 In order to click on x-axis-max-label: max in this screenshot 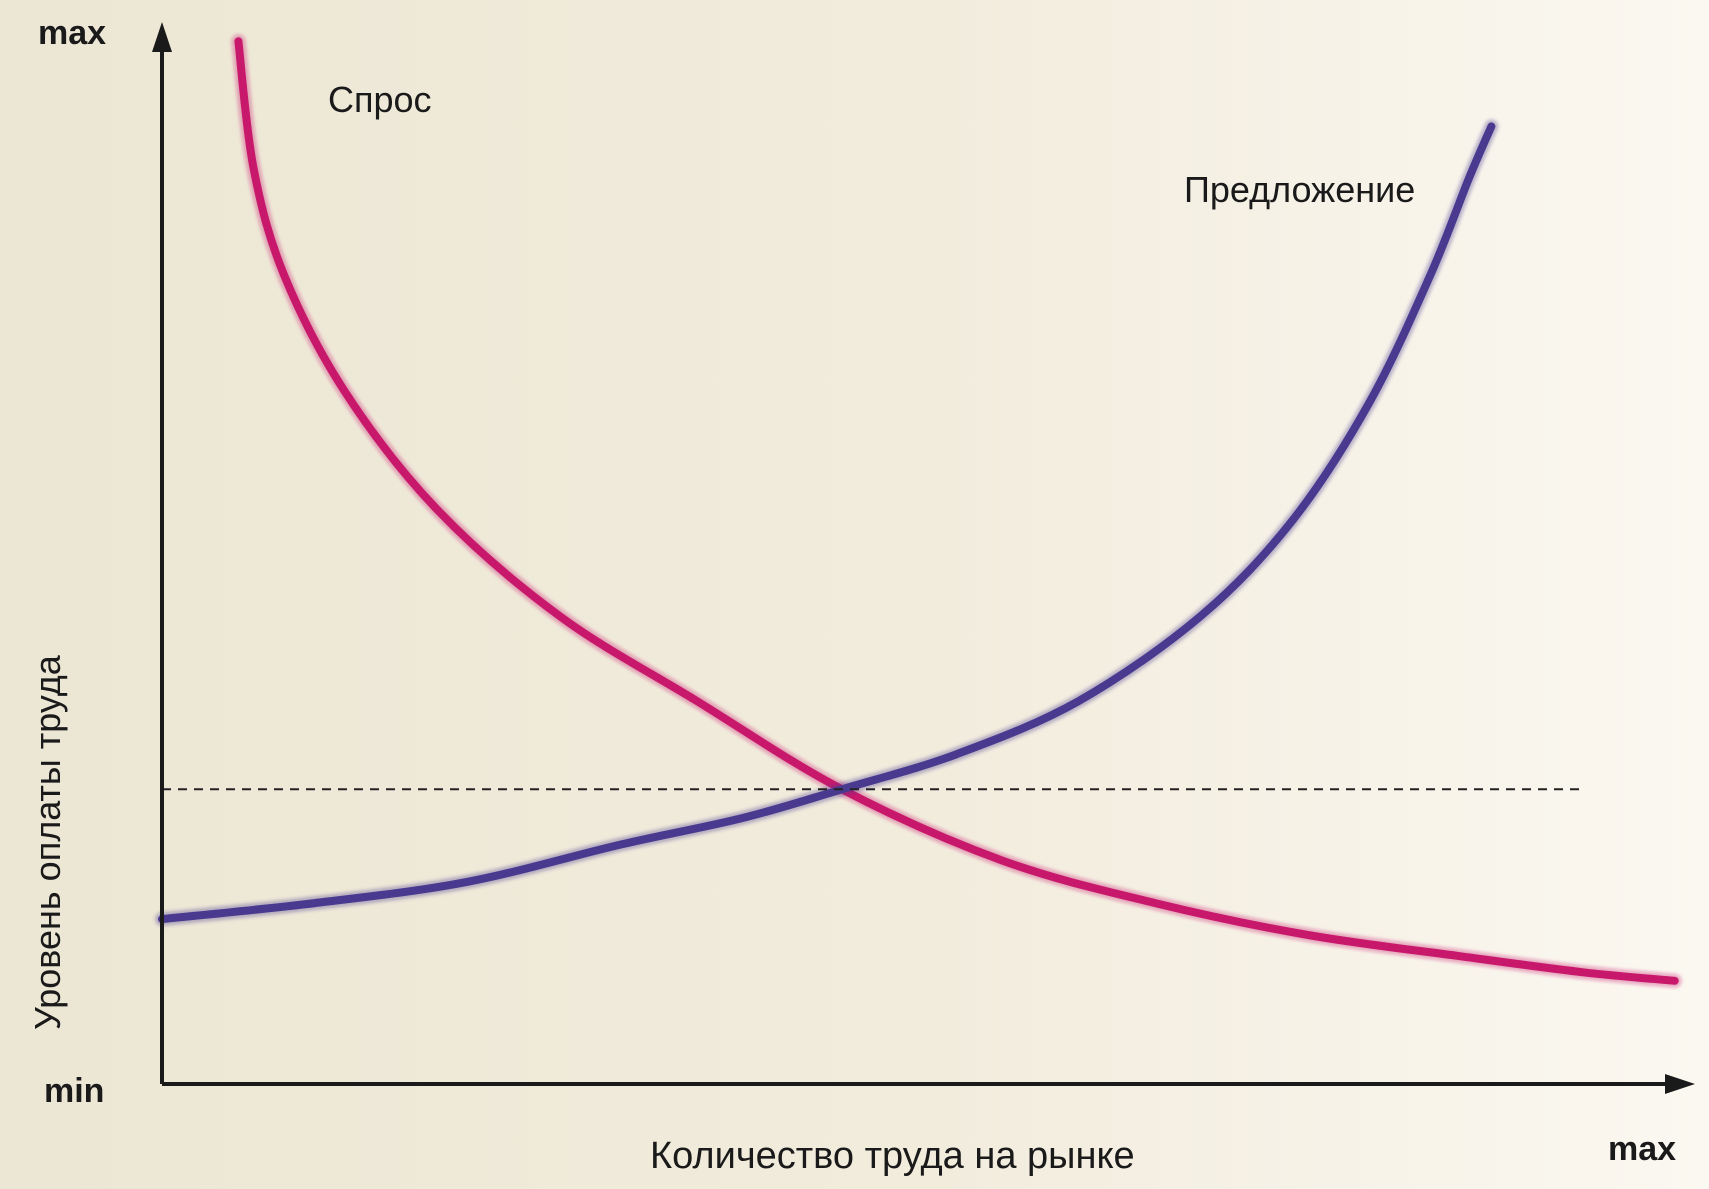, I will do `click(1642, 1149)`.